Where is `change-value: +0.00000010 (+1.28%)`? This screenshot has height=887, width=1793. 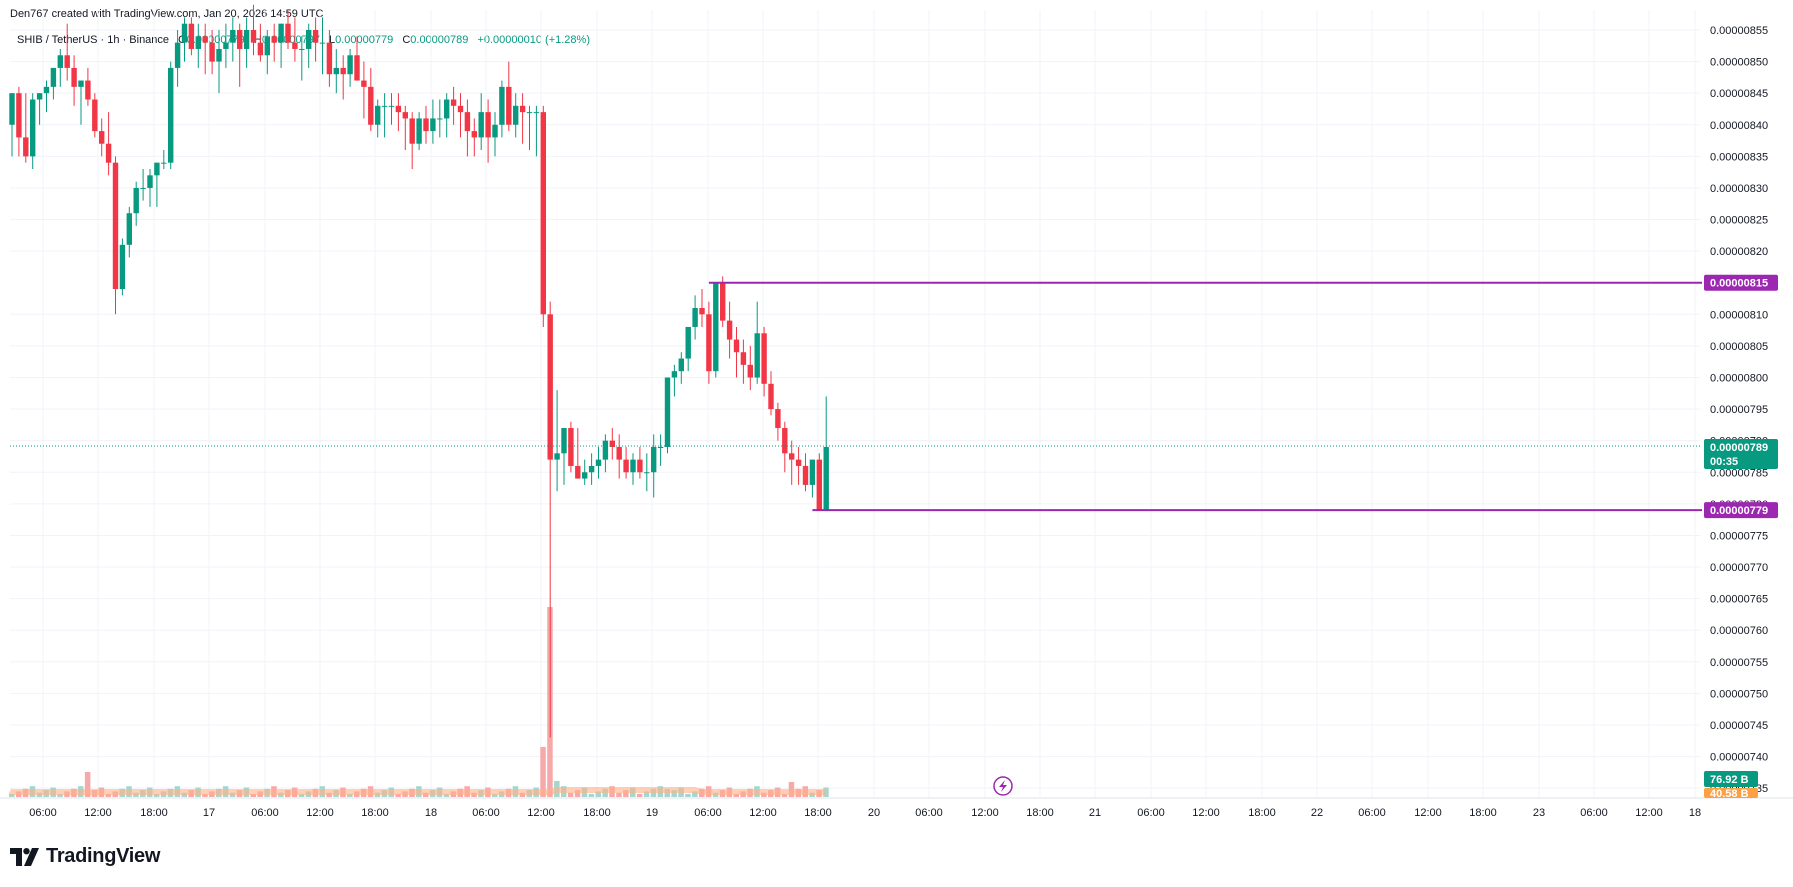 change-value: +0.00000010 (+1.28%) is located at coordinates (533, 40).